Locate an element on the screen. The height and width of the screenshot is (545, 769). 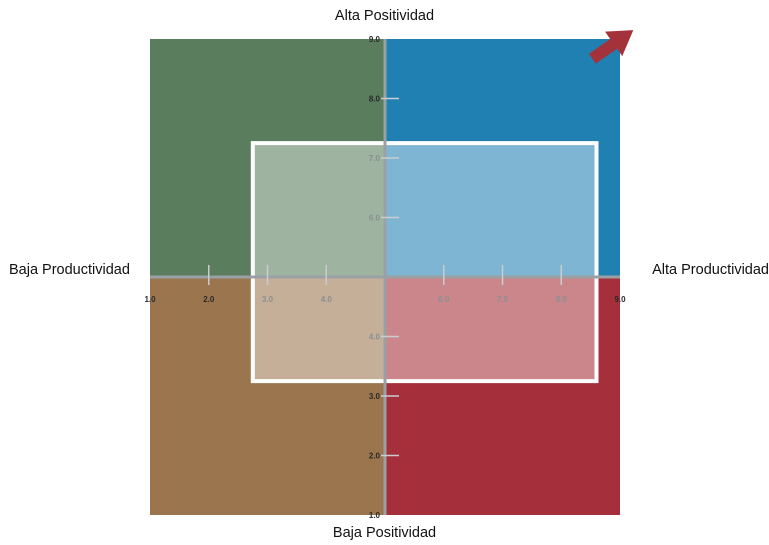
right-axis-label: Alta Productividad is located at coordinates (710, 270).